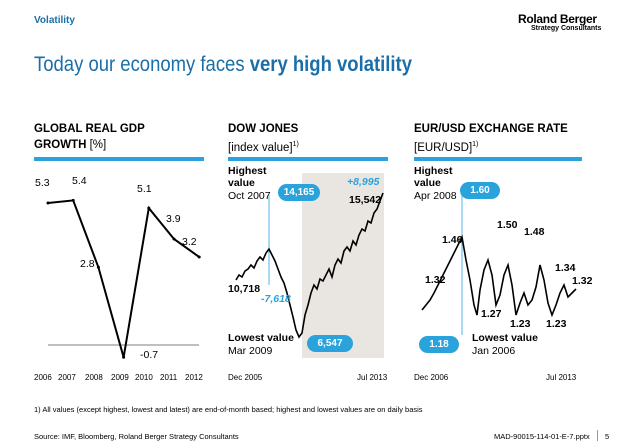  Describe the element at coordinates (565, 268) in the screenshot. I see `eur-point-8: 1.34` at that location.